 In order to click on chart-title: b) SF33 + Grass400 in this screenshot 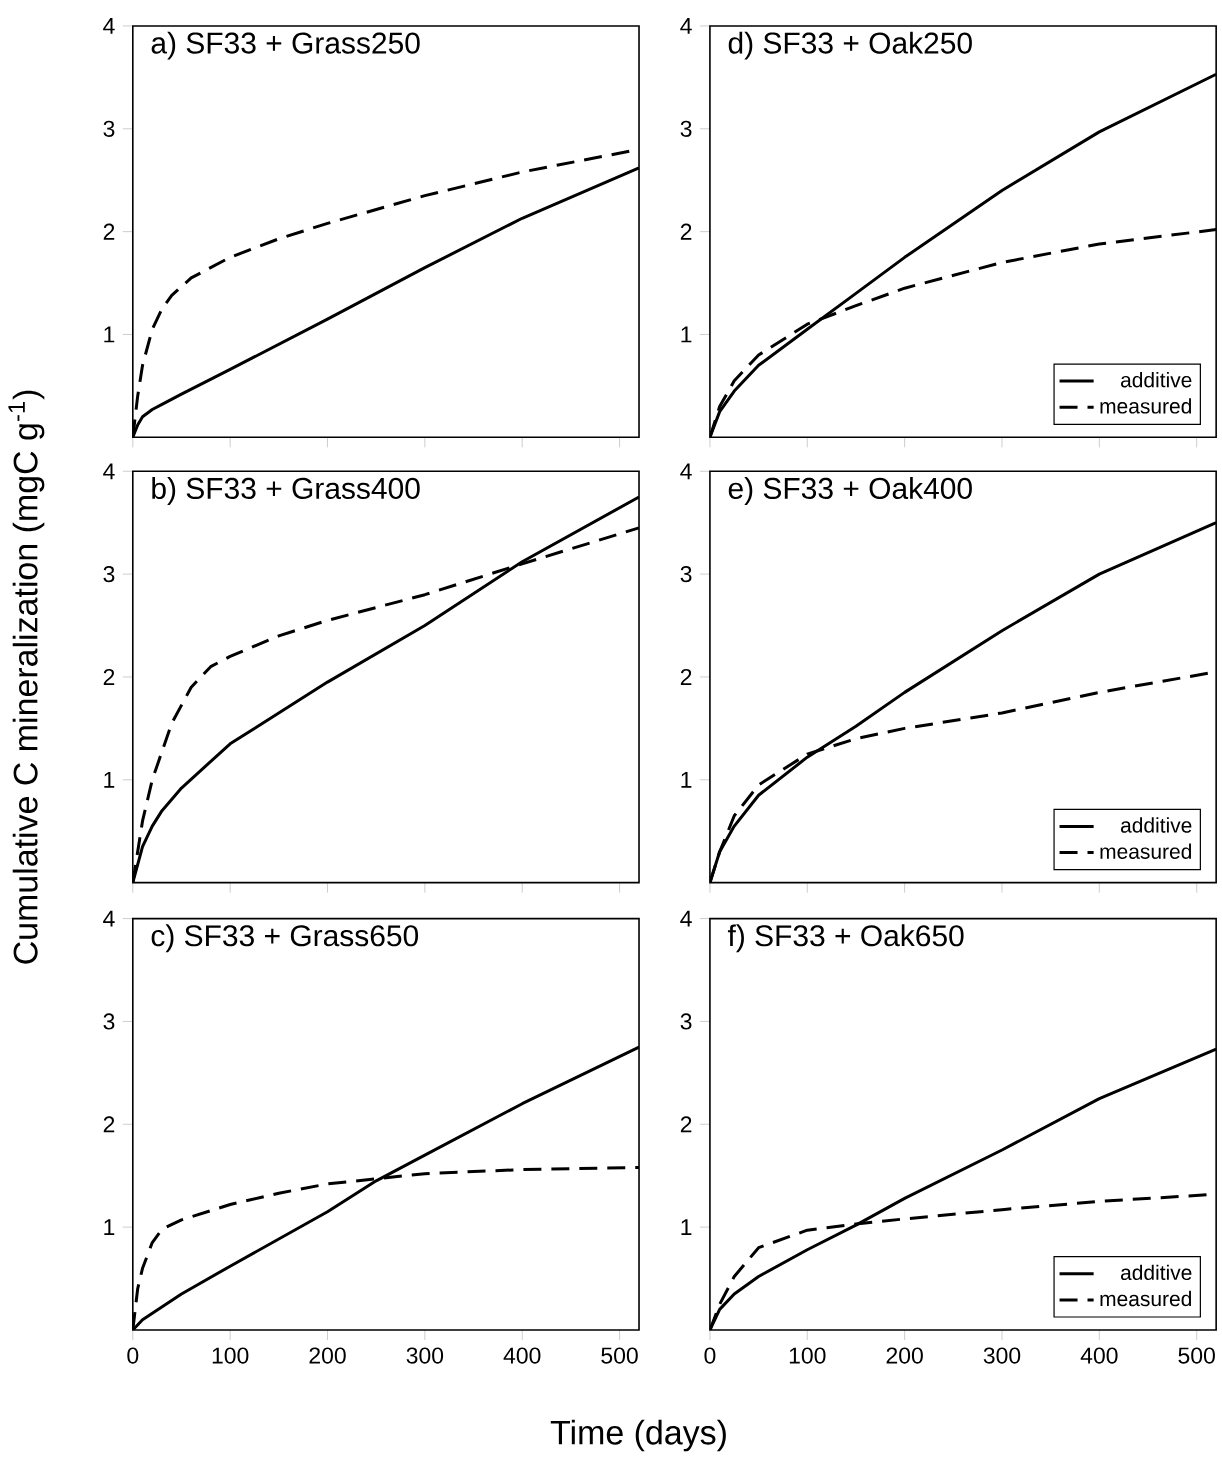, I will do `click(286, 491)`.